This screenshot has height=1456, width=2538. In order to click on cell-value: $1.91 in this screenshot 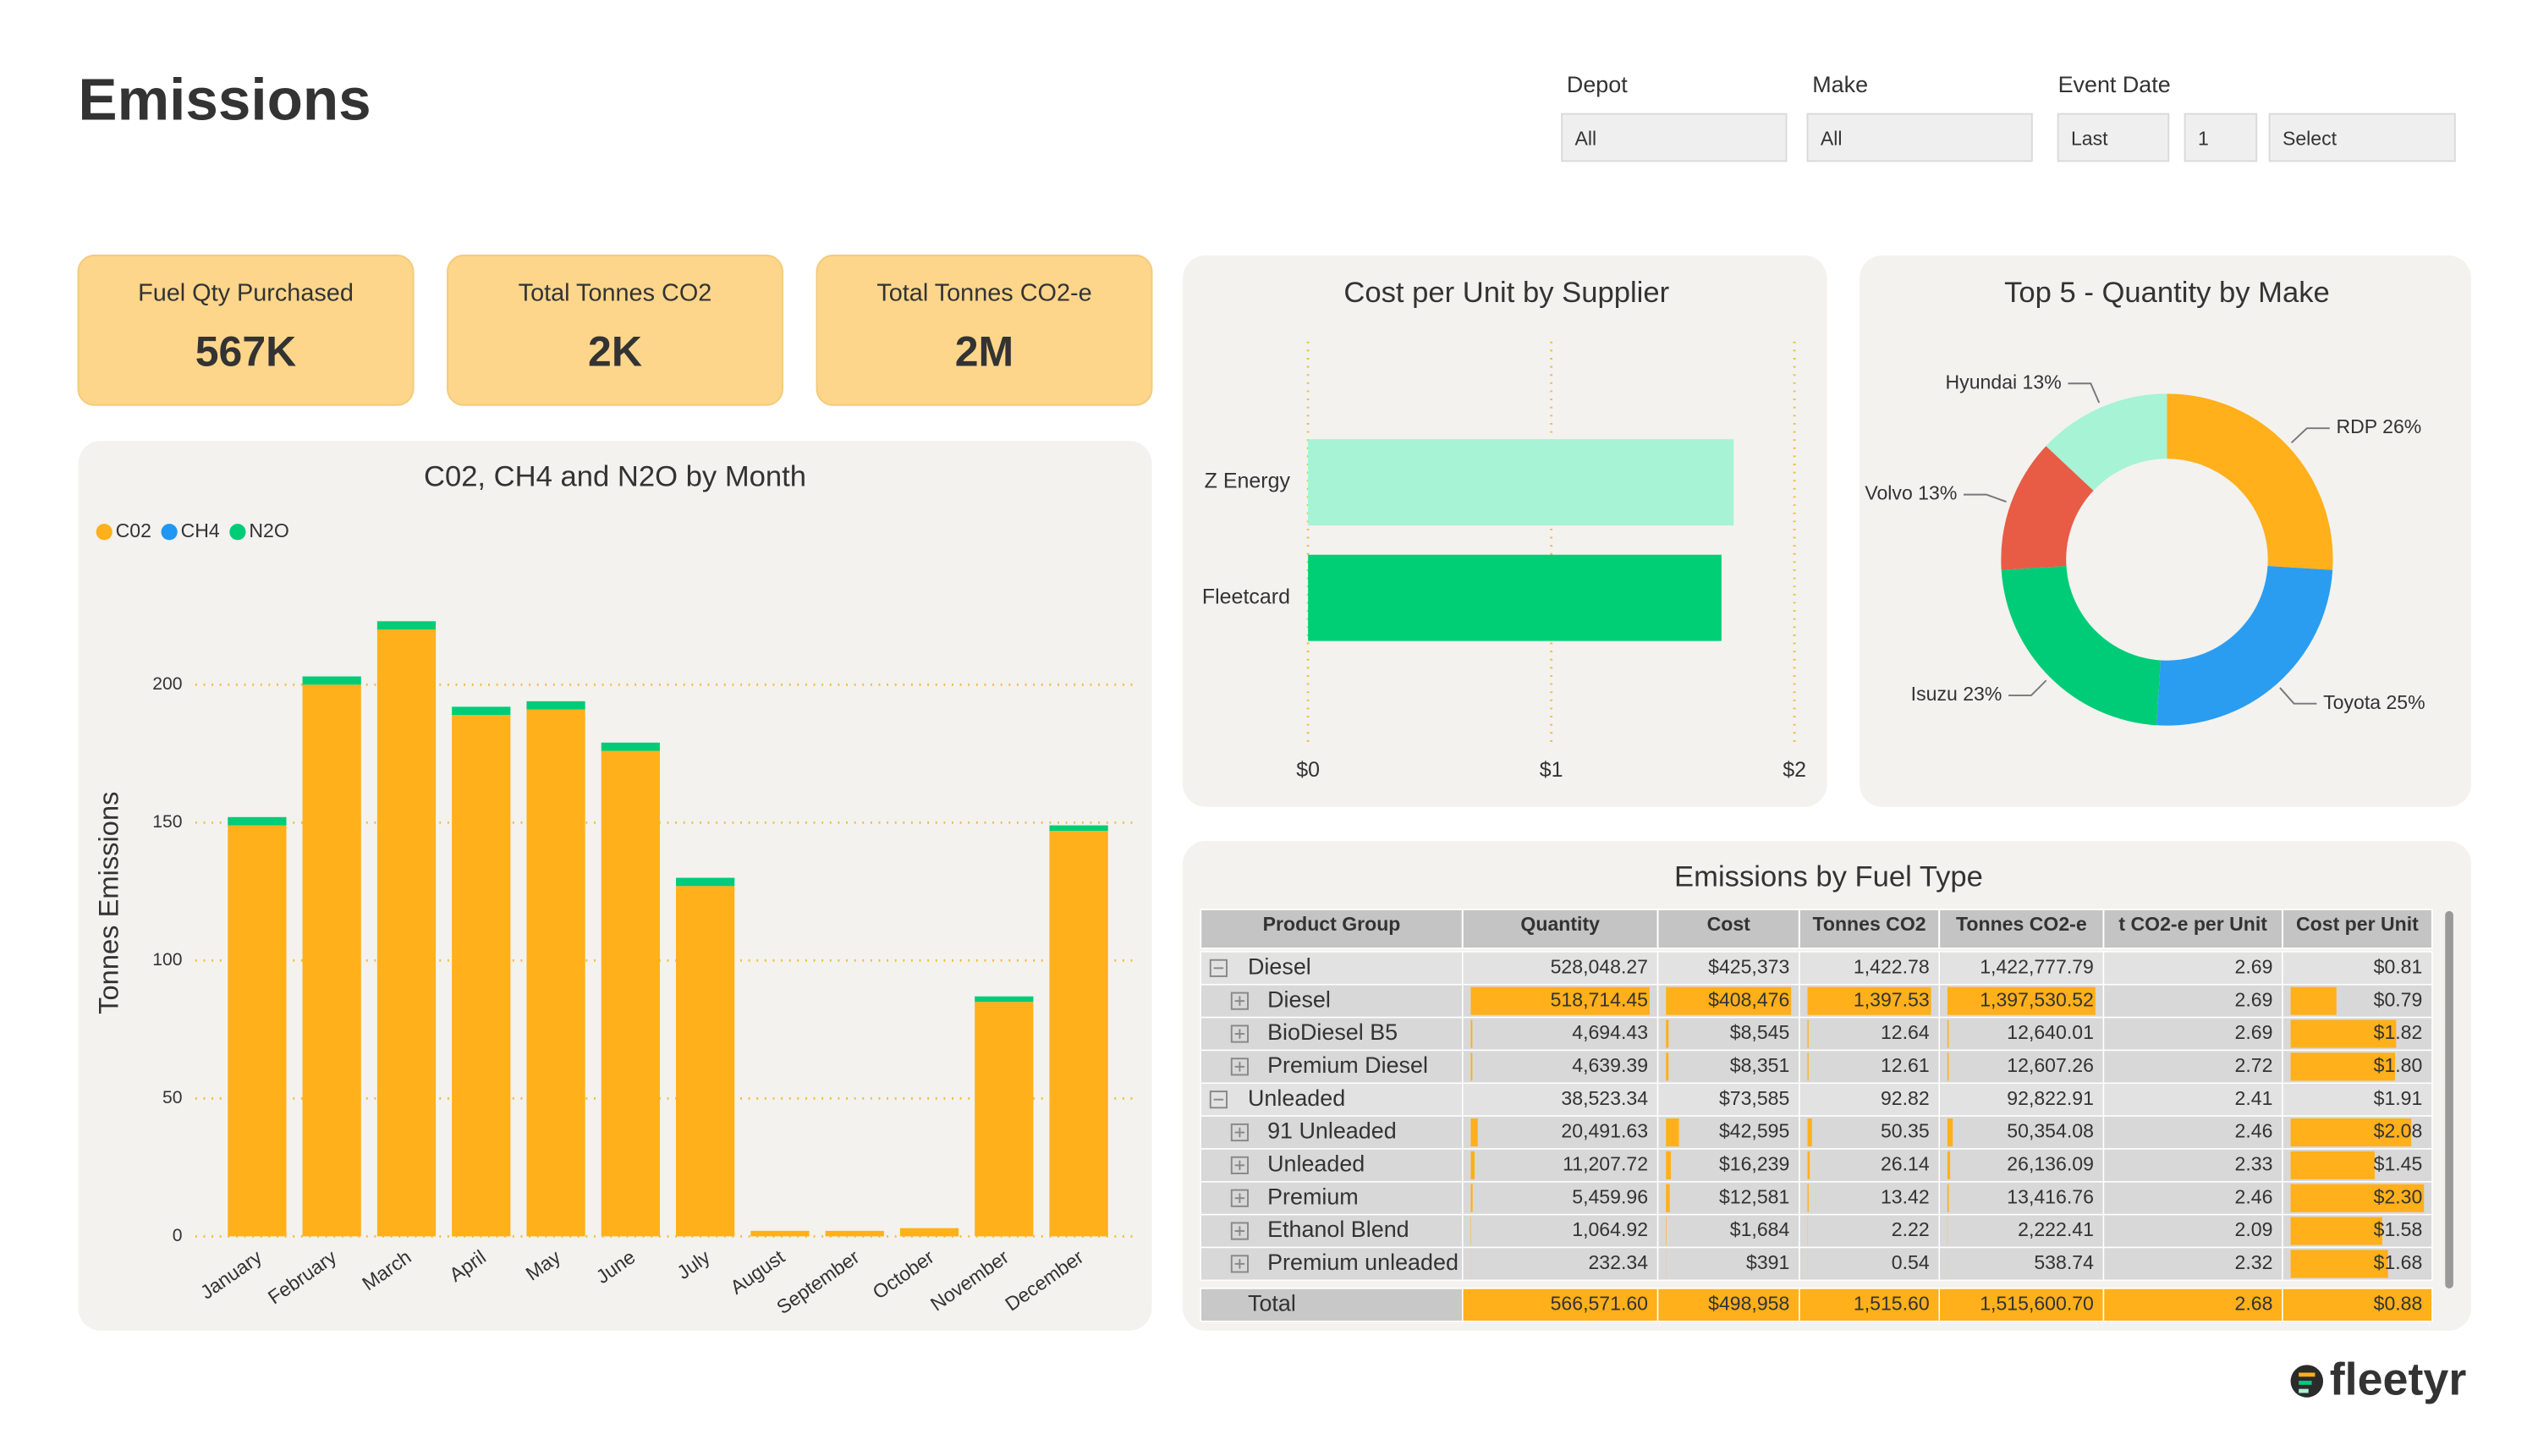, I will do `click(2398, 1098)`.